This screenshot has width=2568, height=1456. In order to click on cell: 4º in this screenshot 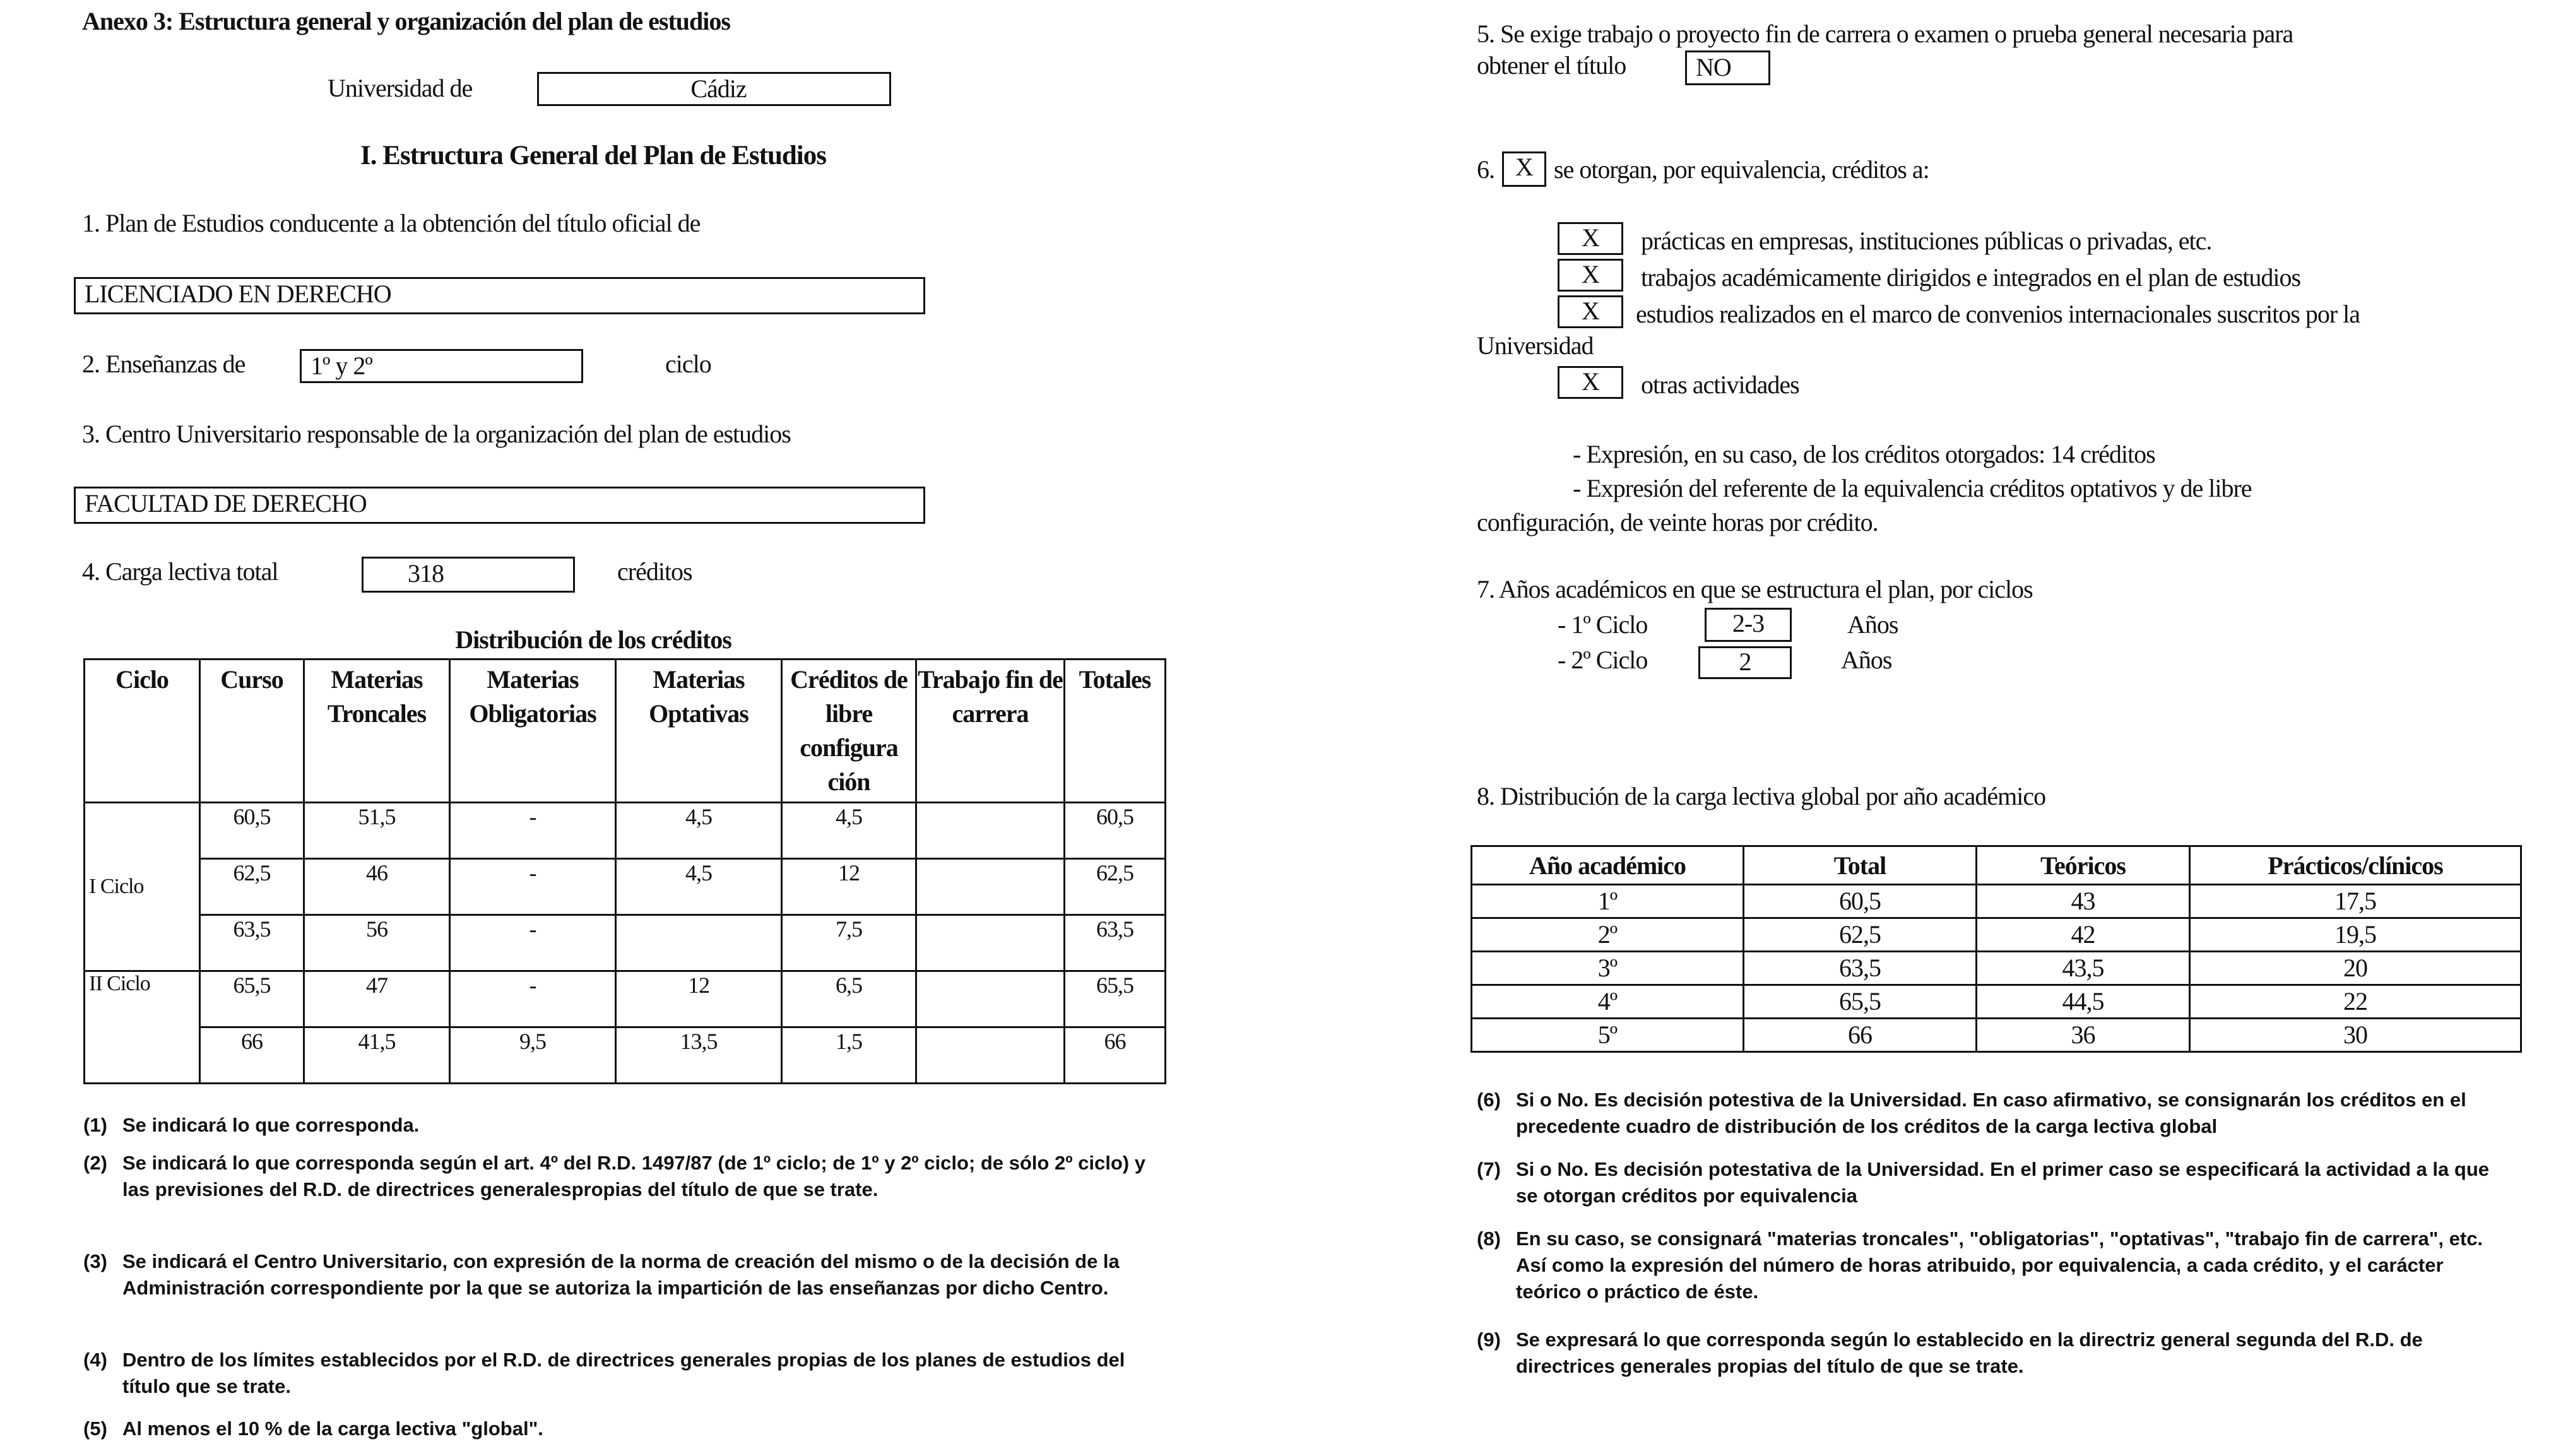, I will do `click(1607, 1001)`.